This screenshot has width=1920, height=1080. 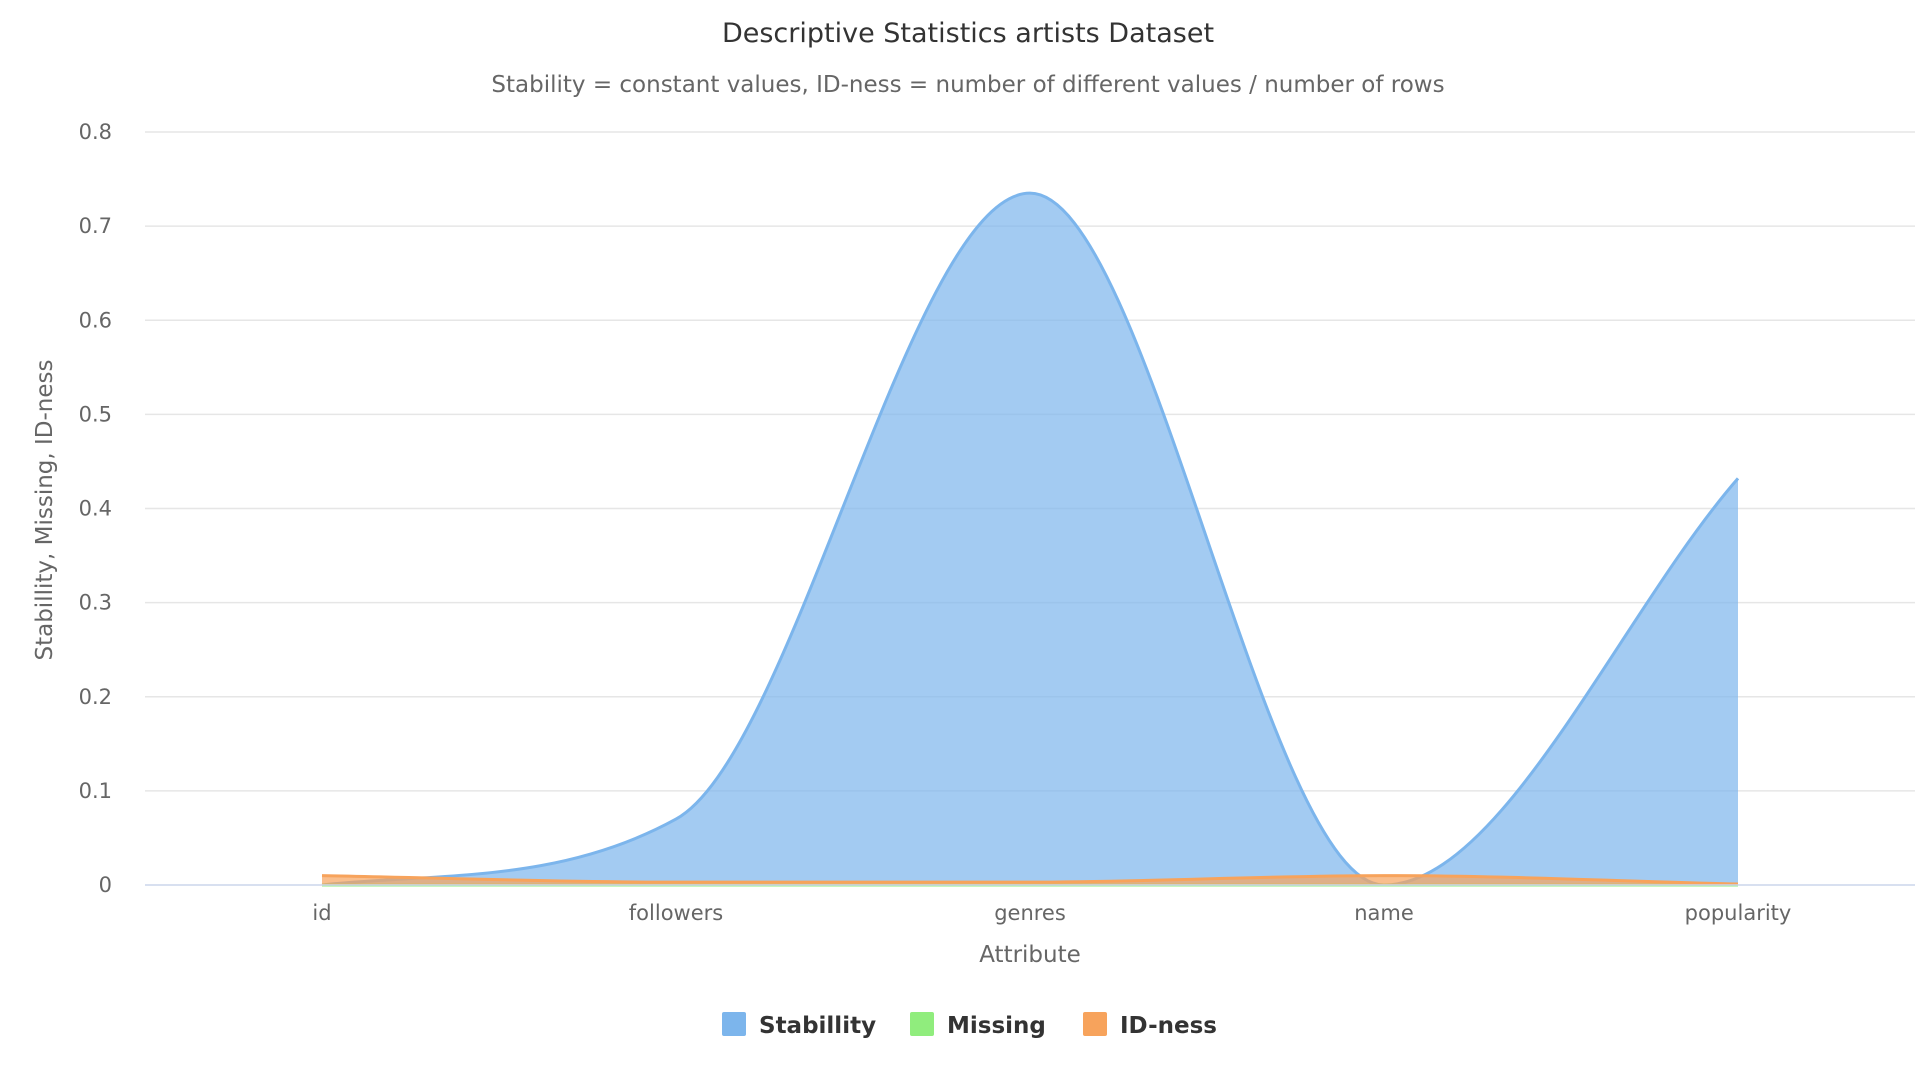 I want to click on y-tick-label: 0.1, so click(x=95, y=791).